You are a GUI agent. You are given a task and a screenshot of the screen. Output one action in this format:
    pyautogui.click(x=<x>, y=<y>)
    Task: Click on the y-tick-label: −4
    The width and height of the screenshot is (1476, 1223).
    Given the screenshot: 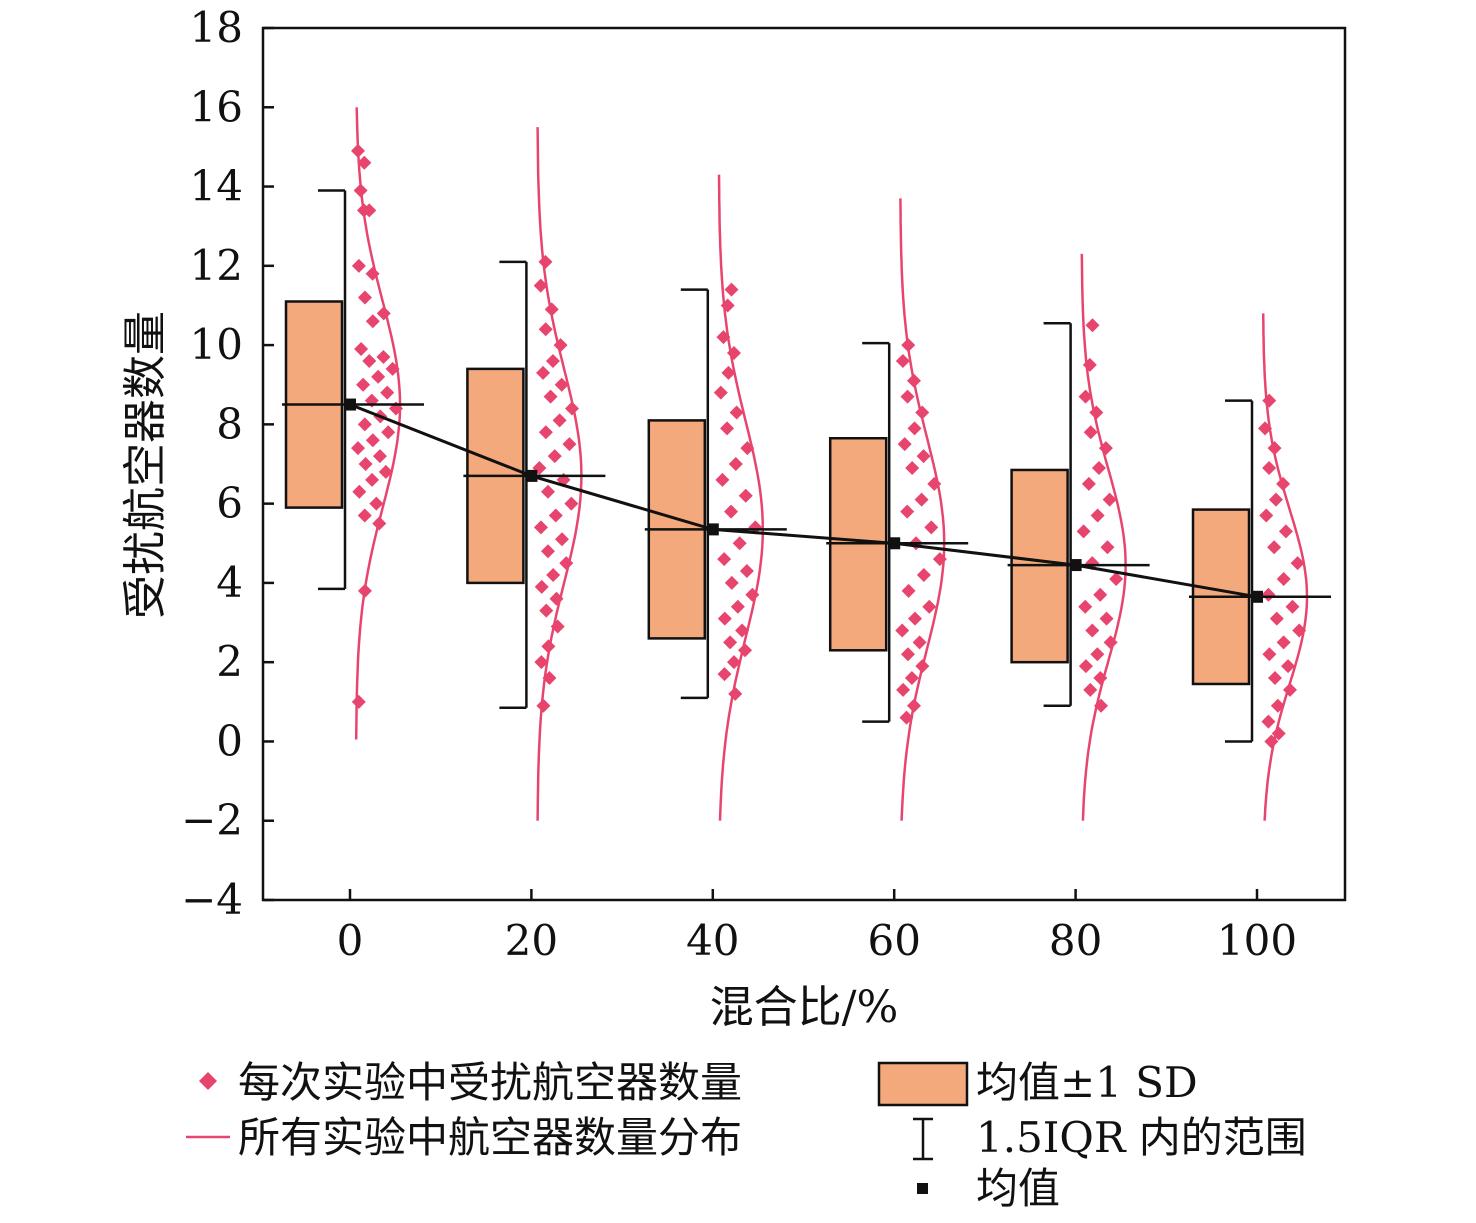 What is the action you would take?
    pyautogui.click(x=212, y=899)
    